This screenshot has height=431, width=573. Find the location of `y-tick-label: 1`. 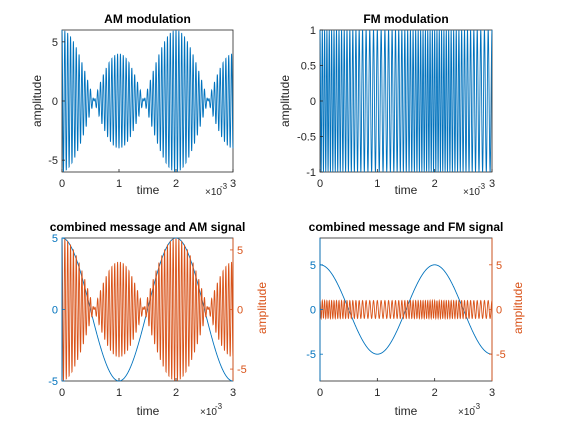

y-tick-label: 1 is located at coordinates (313, 31).